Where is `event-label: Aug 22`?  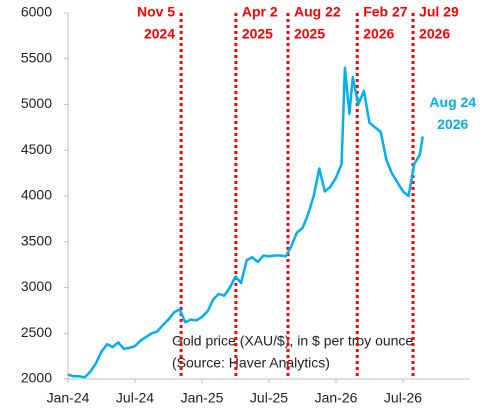
event-label: Aug 22 is located at coordinates (317, 12).